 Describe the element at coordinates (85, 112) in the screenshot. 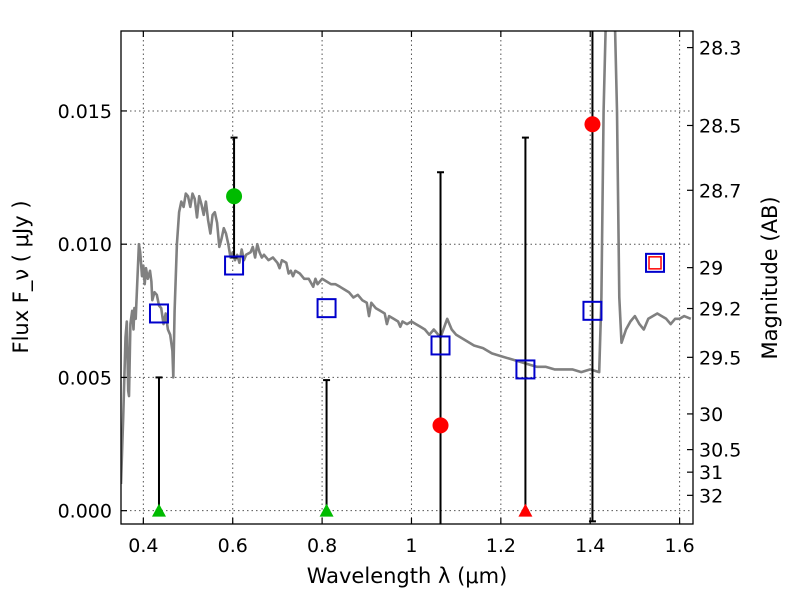

I see `y-tick-label: 0.015` at that location.